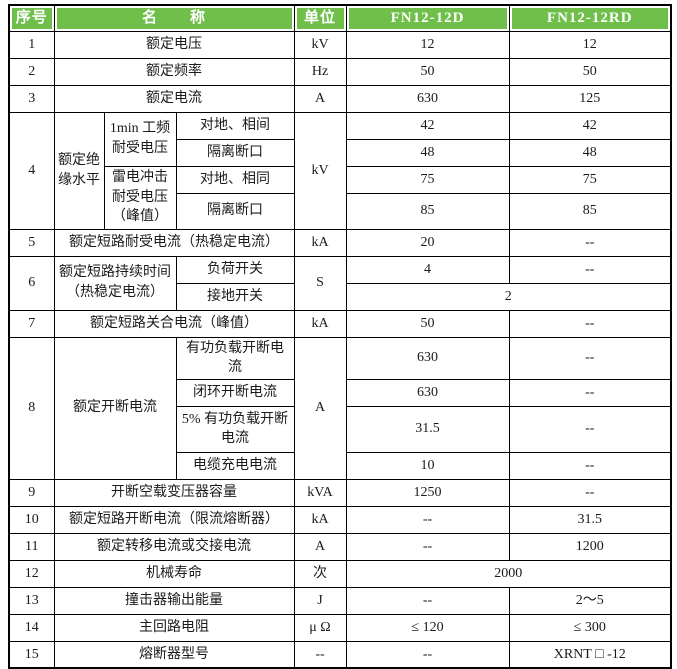 This screenshot has width=677, height=669. What do you see at coordinates (174, 600) in the screenshot?
I see `name-cell: 撞击器输出能量` at bounding box center [174, 600].